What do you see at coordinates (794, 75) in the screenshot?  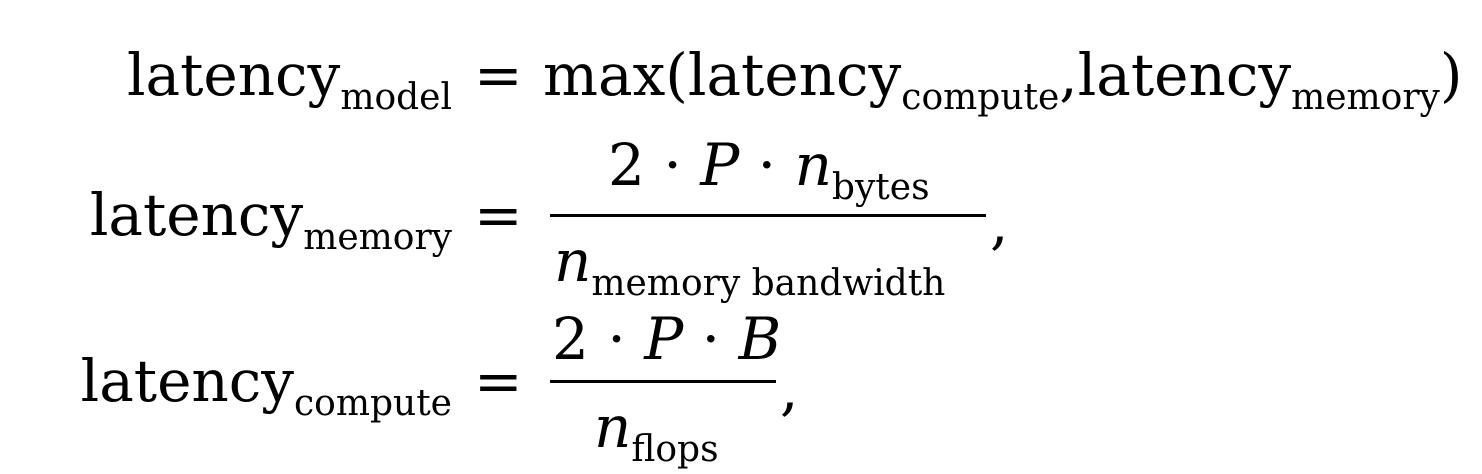 I see `term-latency-compute: latency` at bounding box center [794, 75].